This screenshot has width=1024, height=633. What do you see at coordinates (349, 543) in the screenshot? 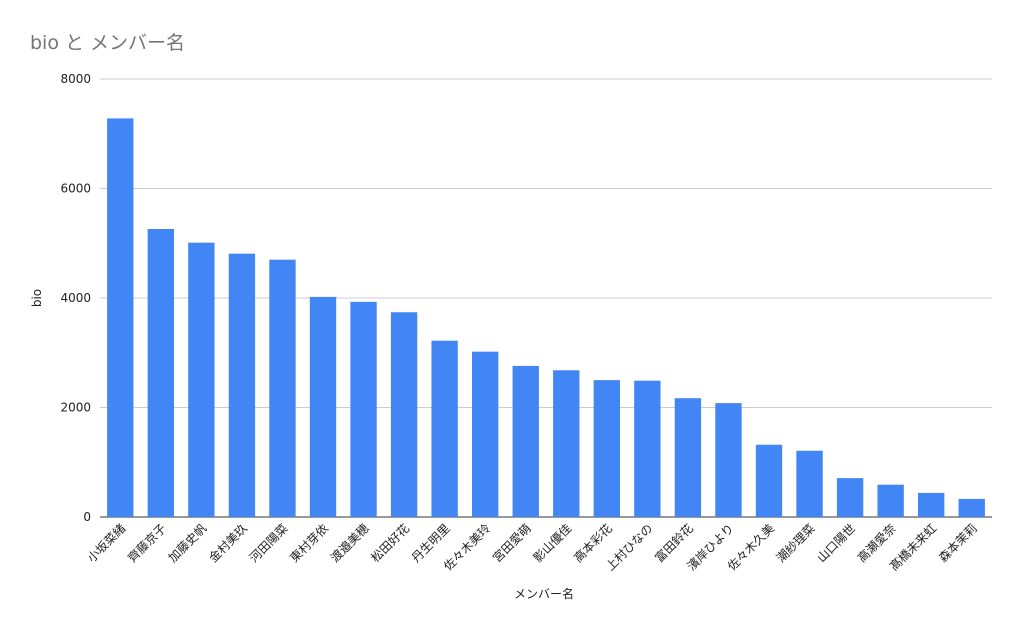
I see `x-tick-label: 渡邉美穂` at bounding box center [349, 543].